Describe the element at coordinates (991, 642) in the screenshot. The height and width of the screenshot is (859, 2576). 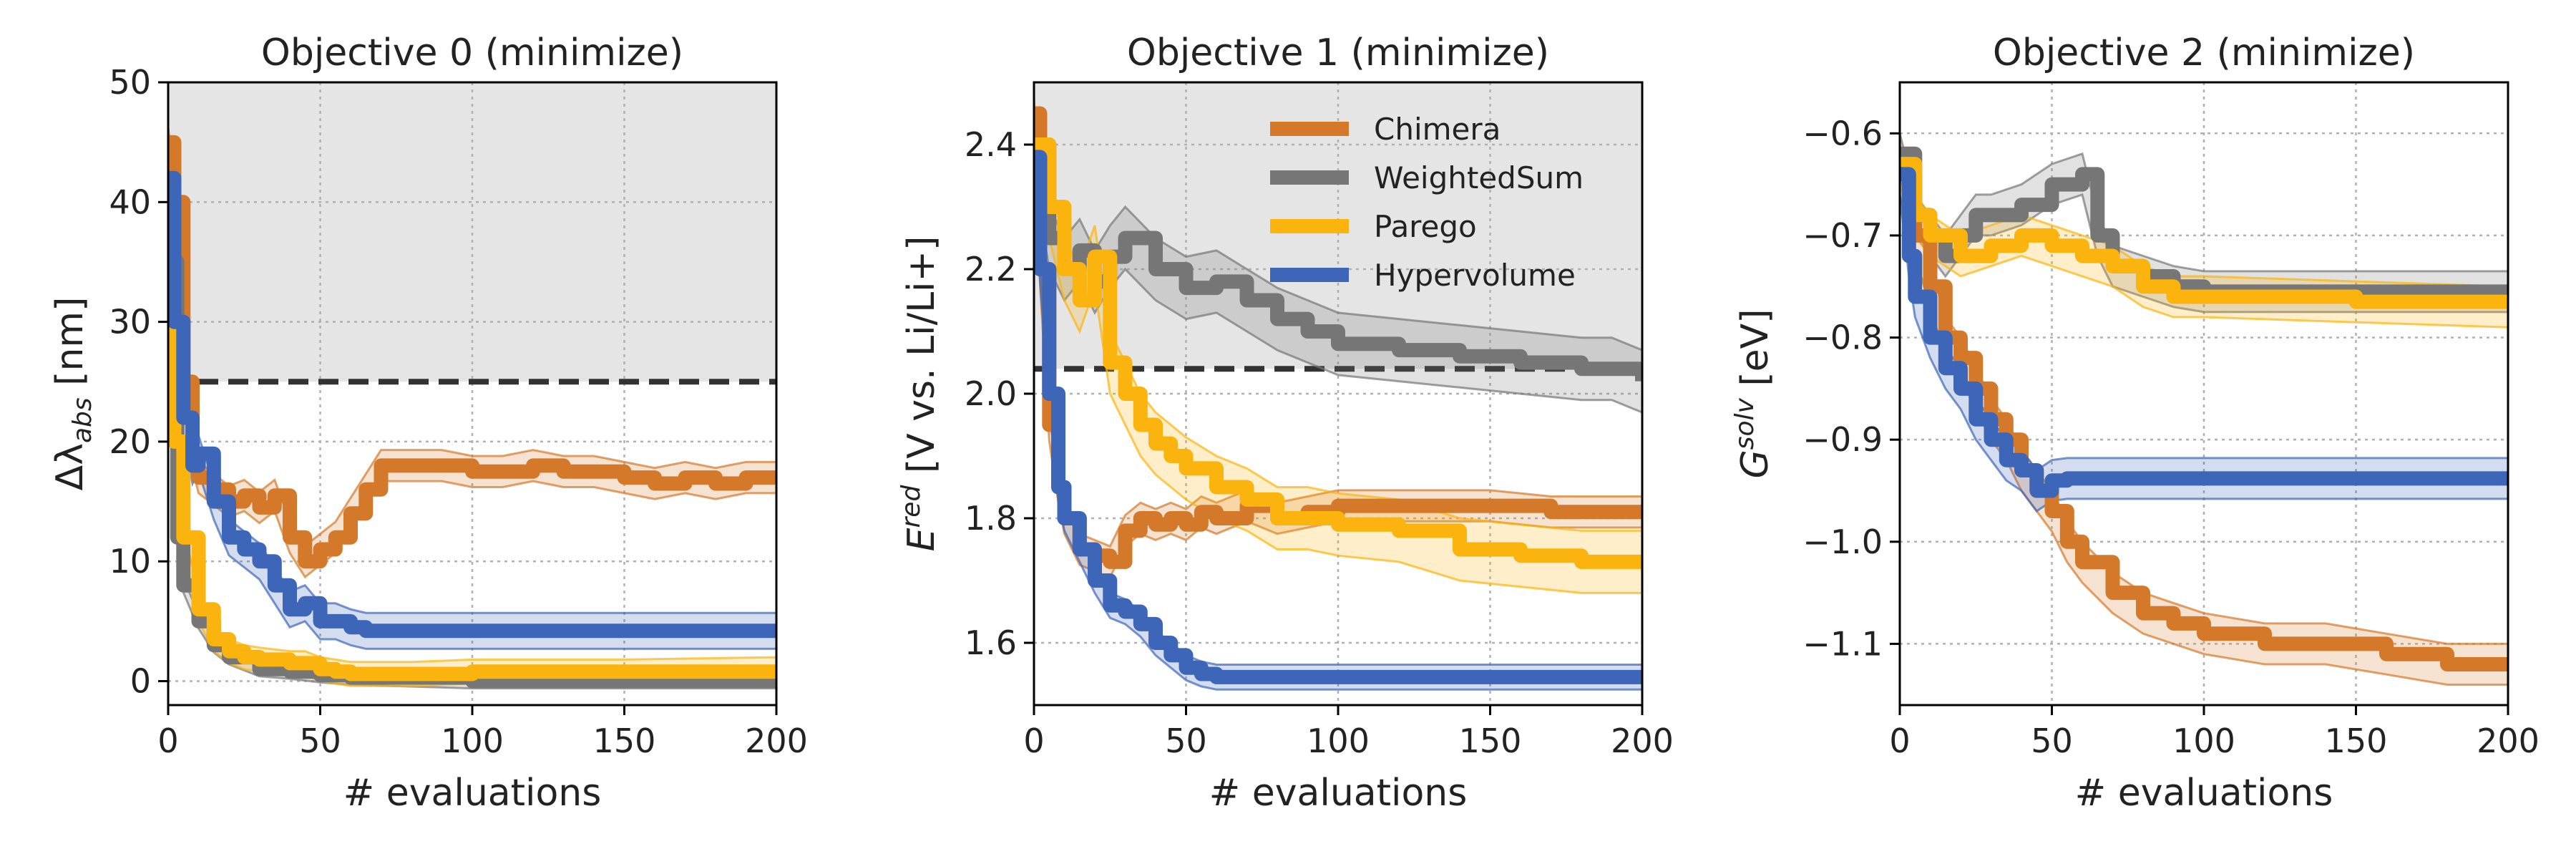
I see `ytick-label: 1.6` at that location.